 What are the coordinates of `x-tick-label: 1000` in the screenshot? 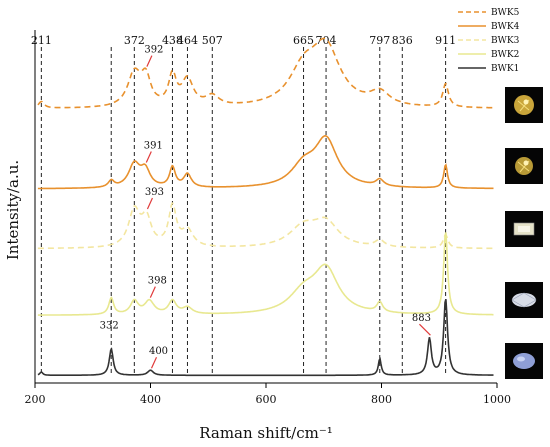 It's located at (497, 399).